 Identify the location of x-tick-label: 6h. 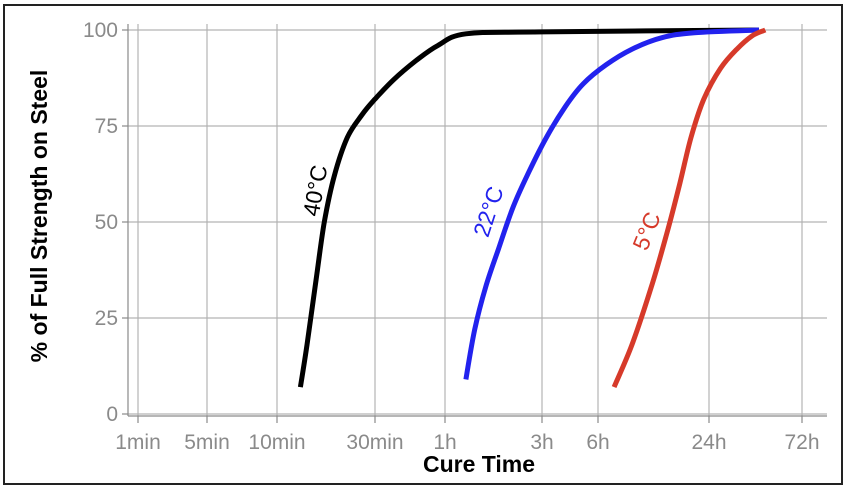
(597, 442).